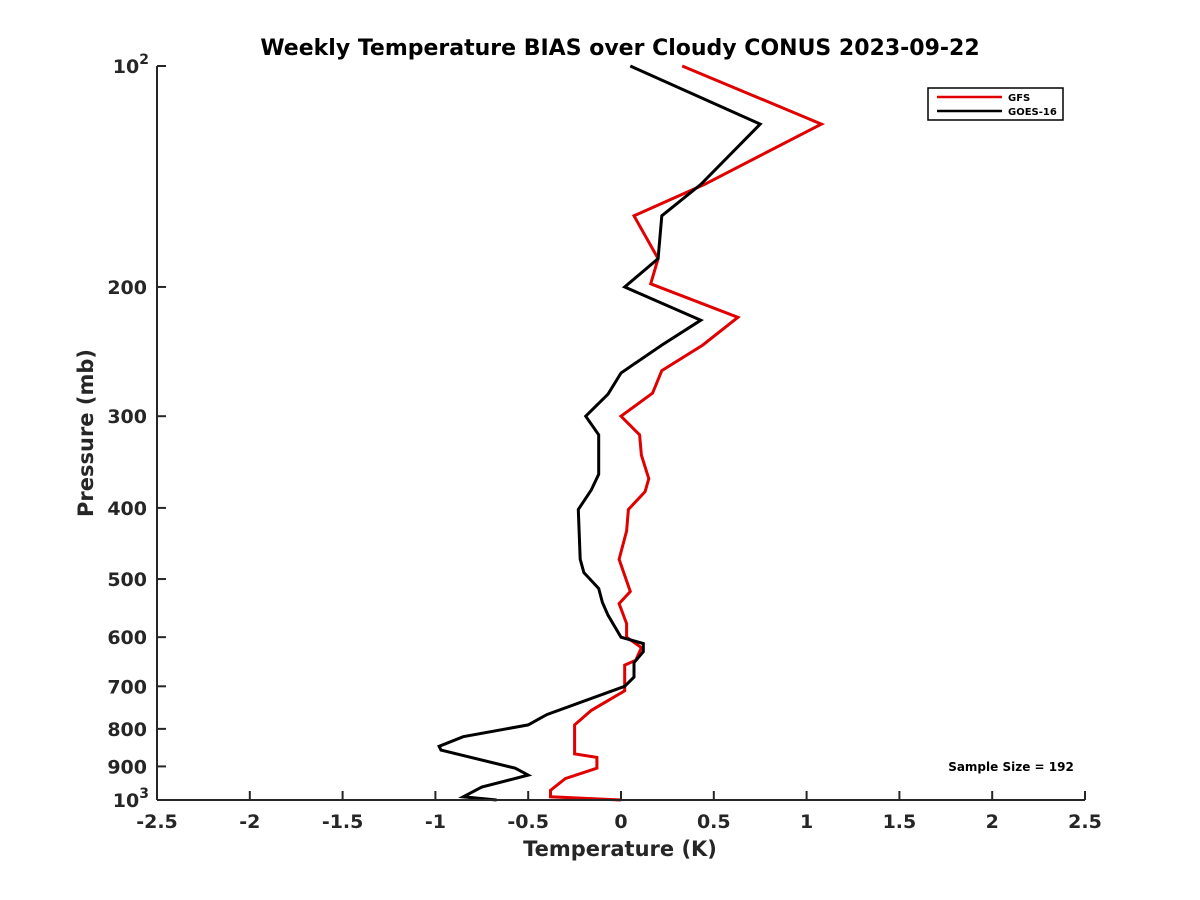 The image size is (1200, 900). What do you see at coordinates (992, 822) in the screenshot?
I see `x-tick-label: 2` at bounding box center [992, 822].